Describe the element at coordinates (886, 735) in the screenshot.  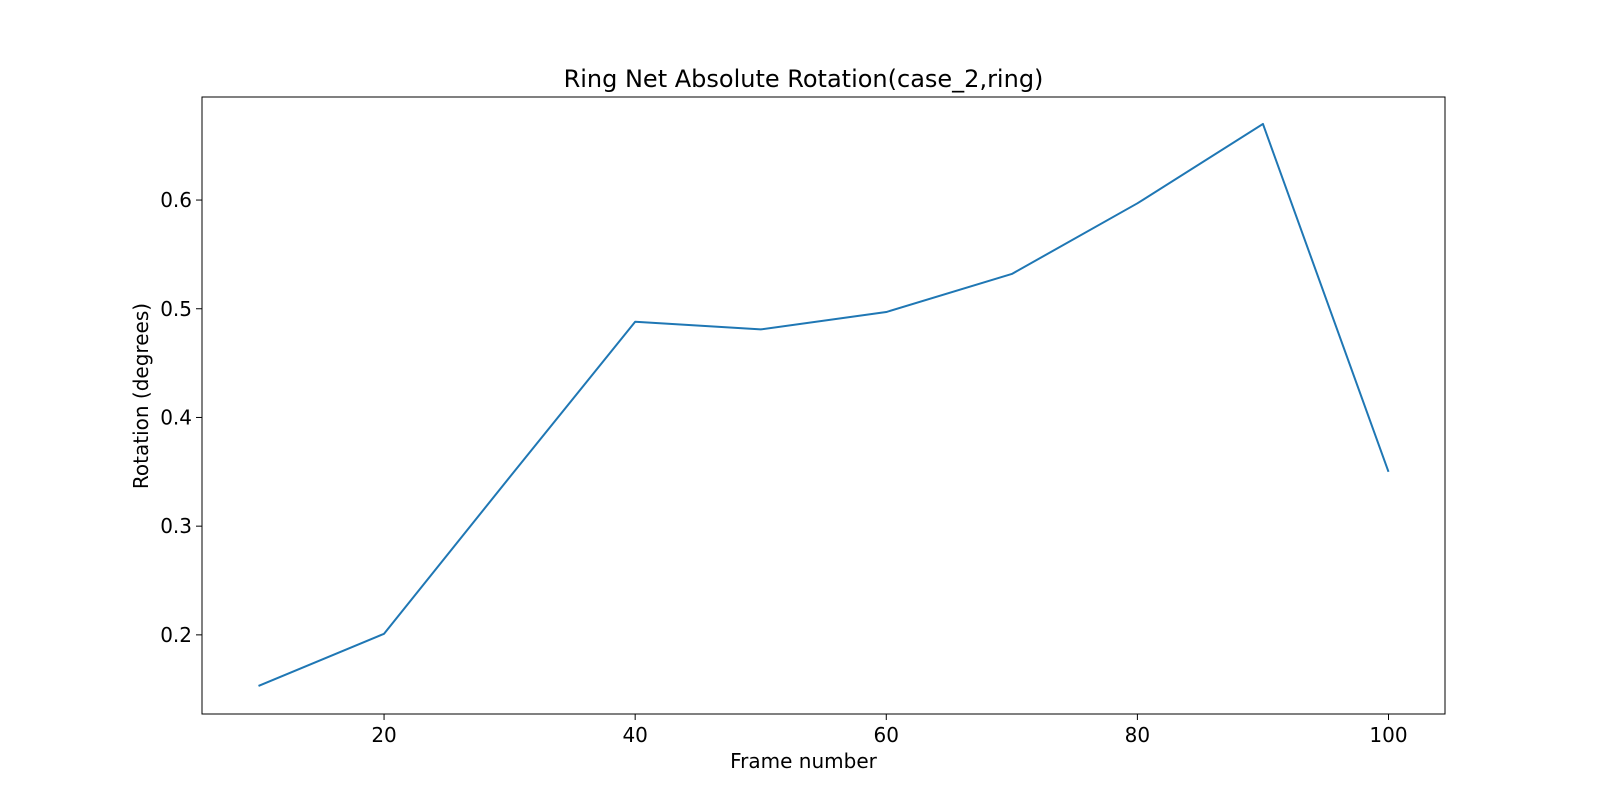
I see `x-tick-label: 60` at that location.